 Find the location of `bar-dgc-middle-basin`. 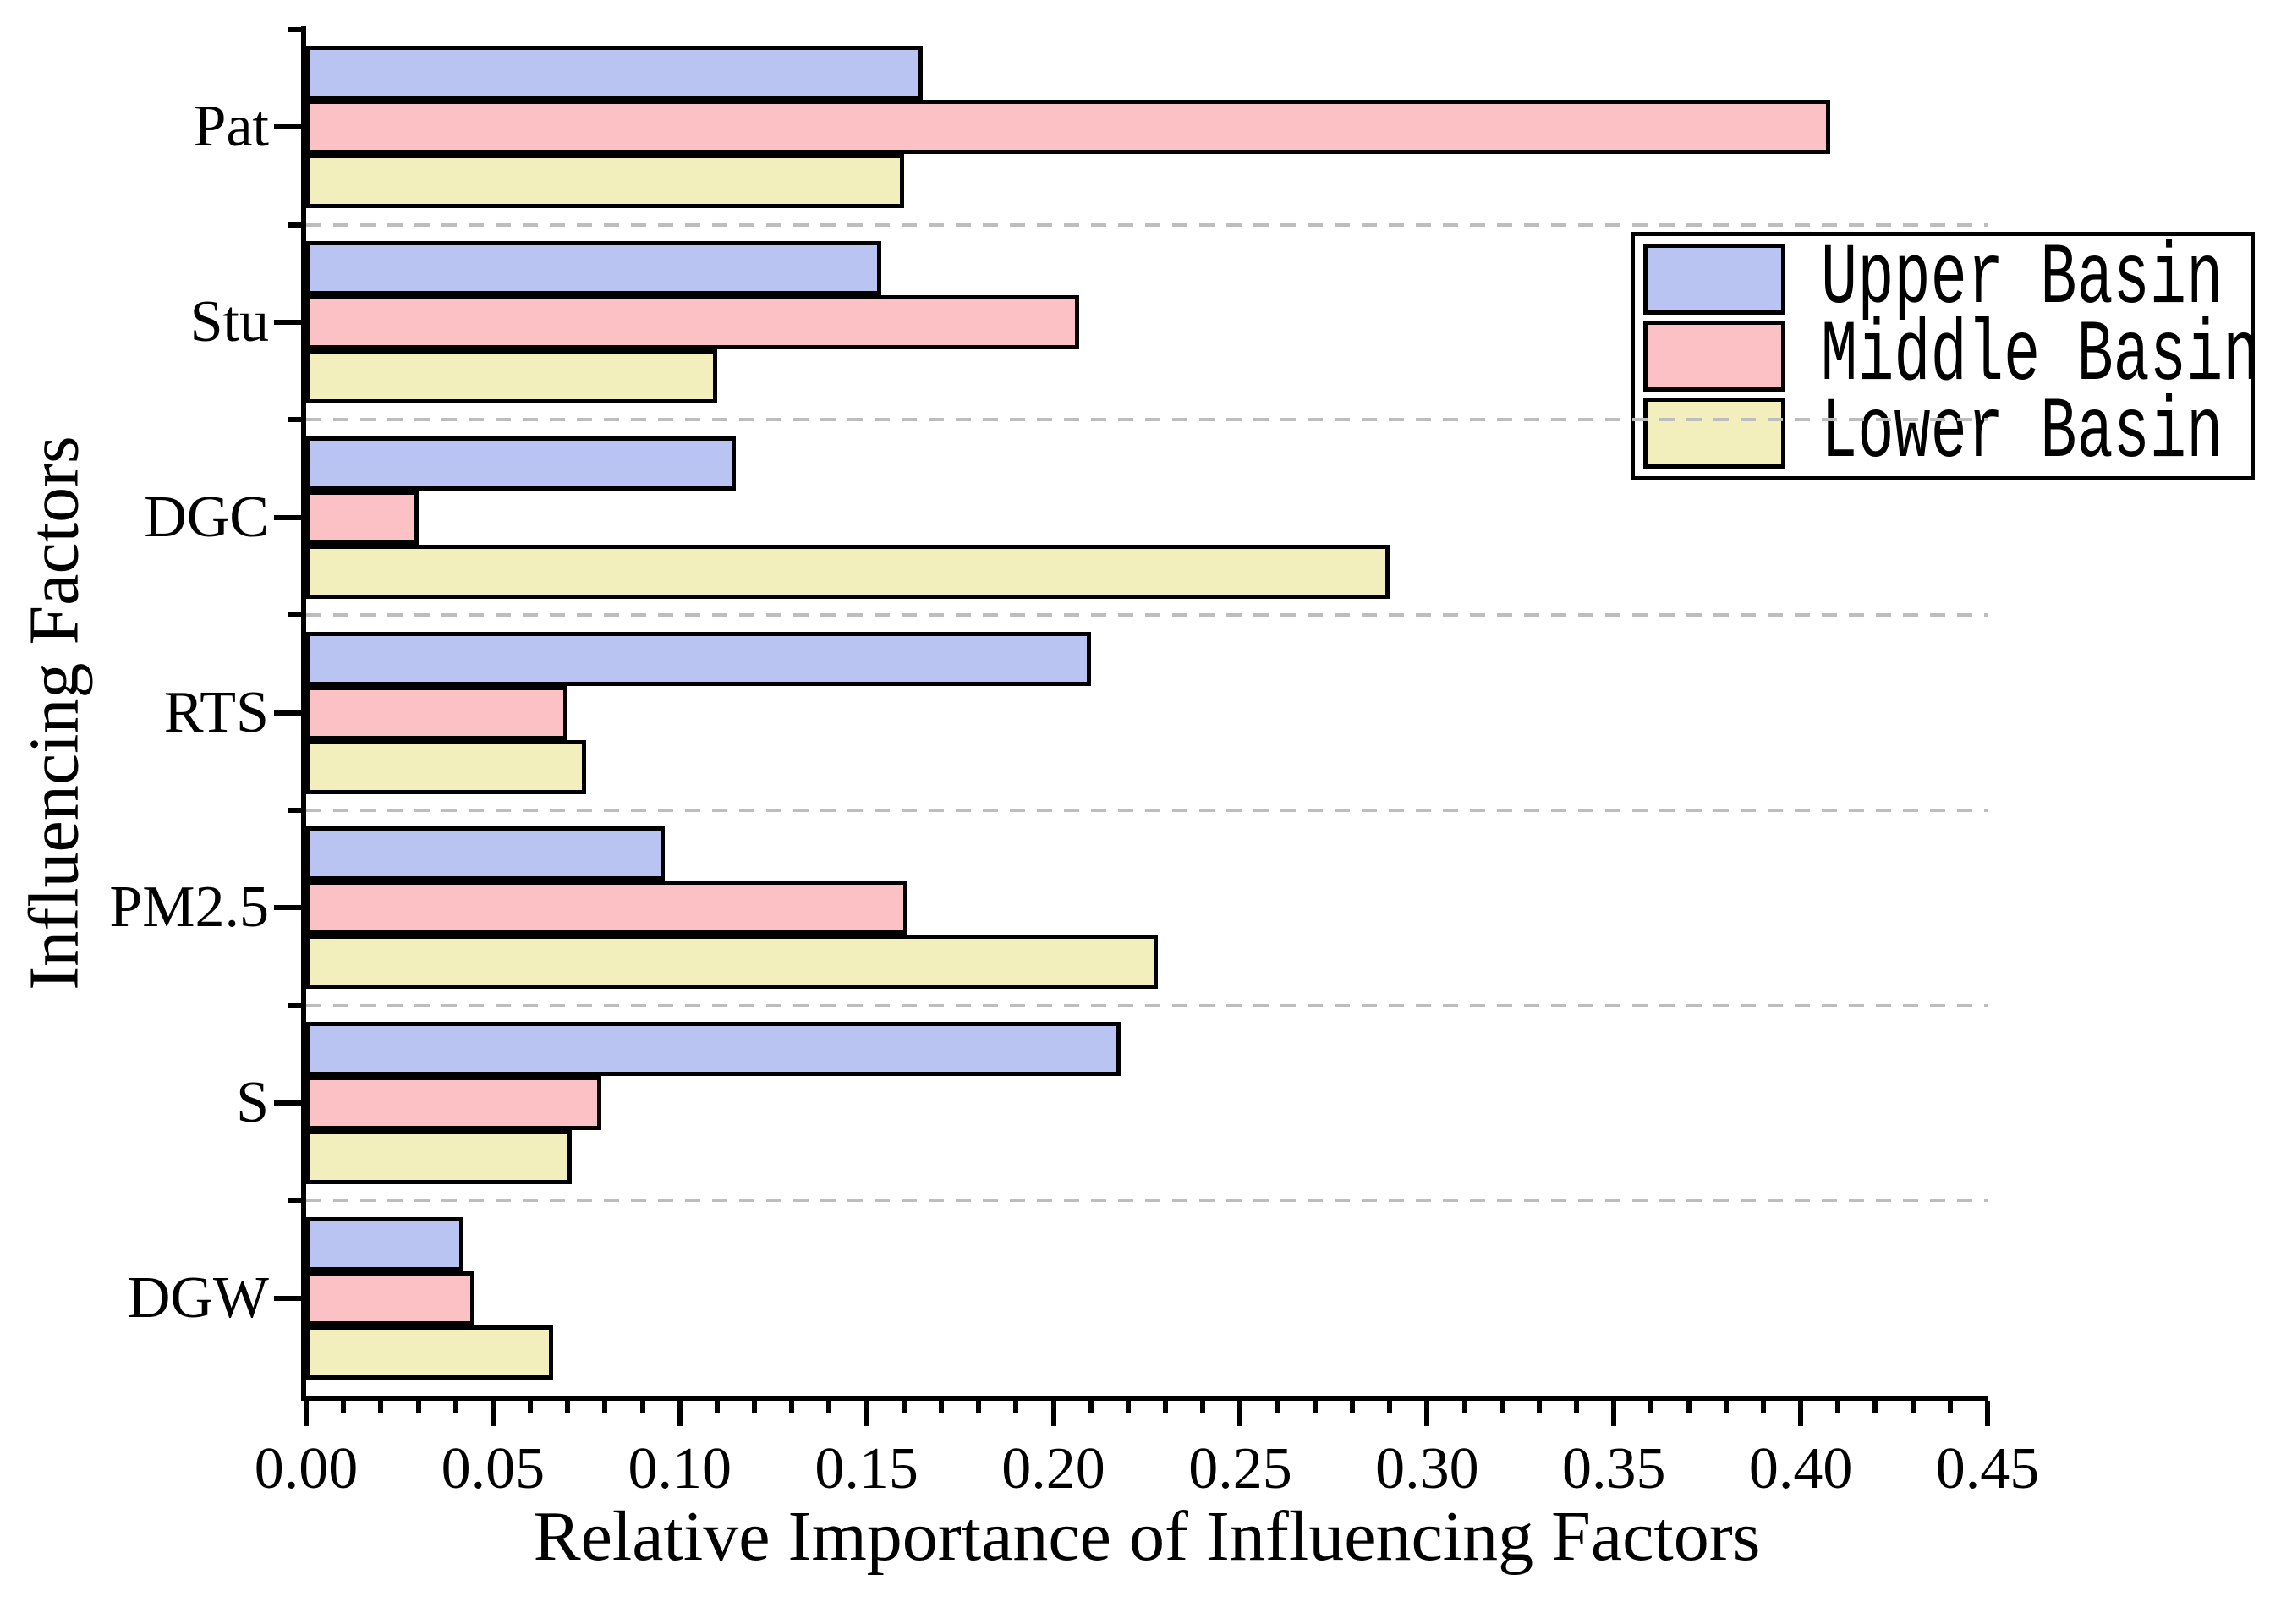

bar-dgc-middle-basin is located at coordinates (362, 517).